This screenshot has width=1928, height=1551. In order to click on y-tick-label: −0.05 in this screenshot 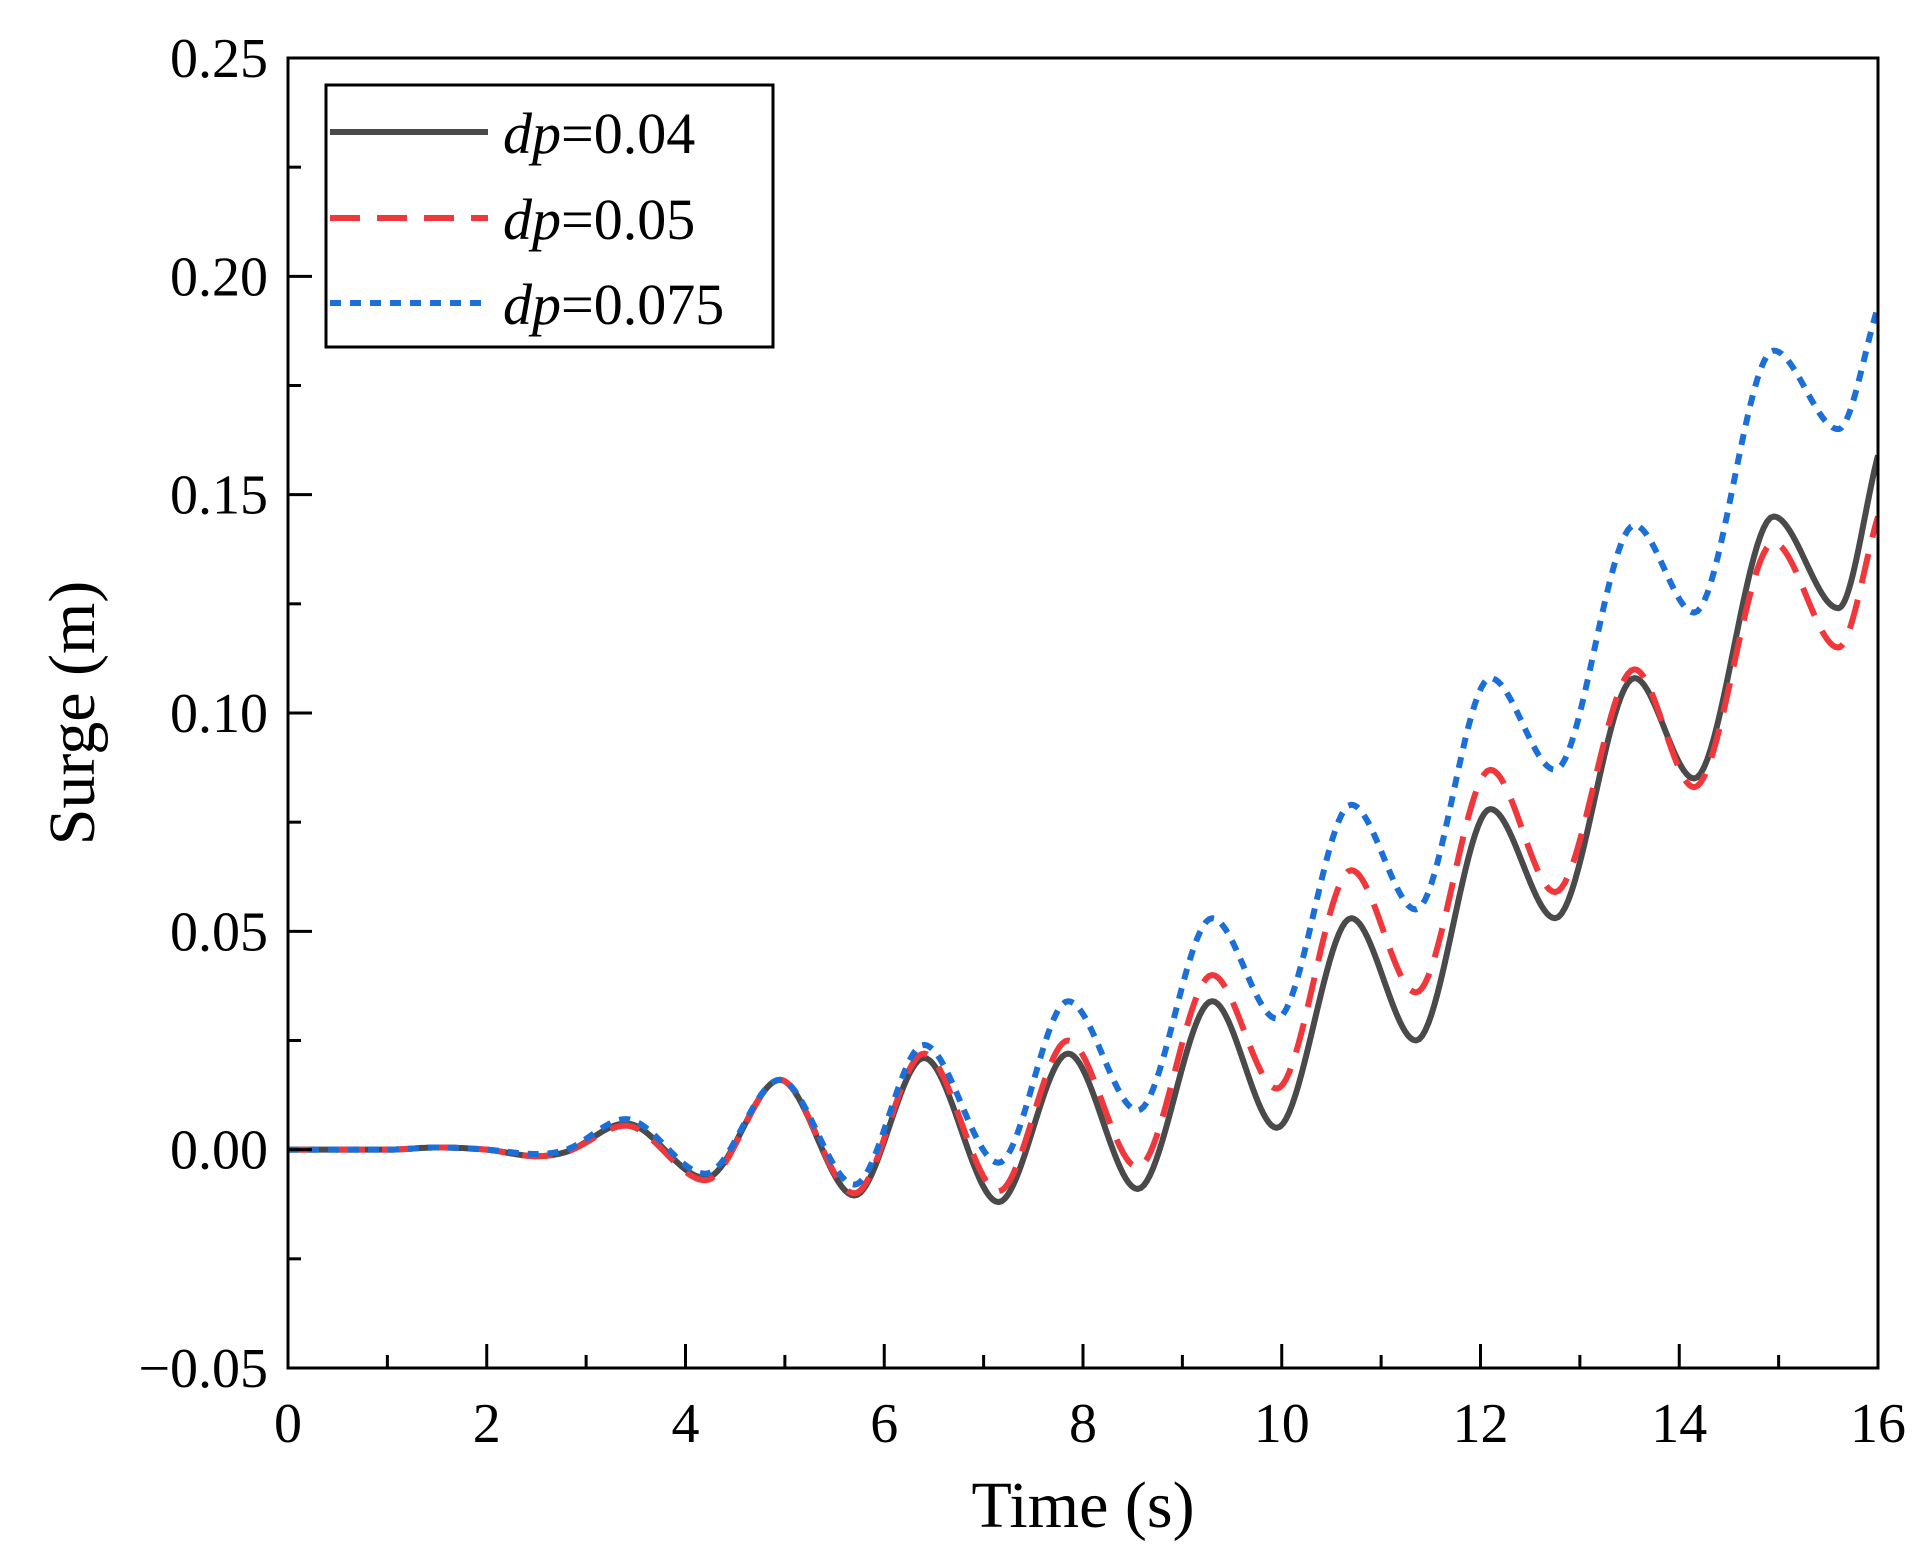, I will do `click(203, 1369)`.